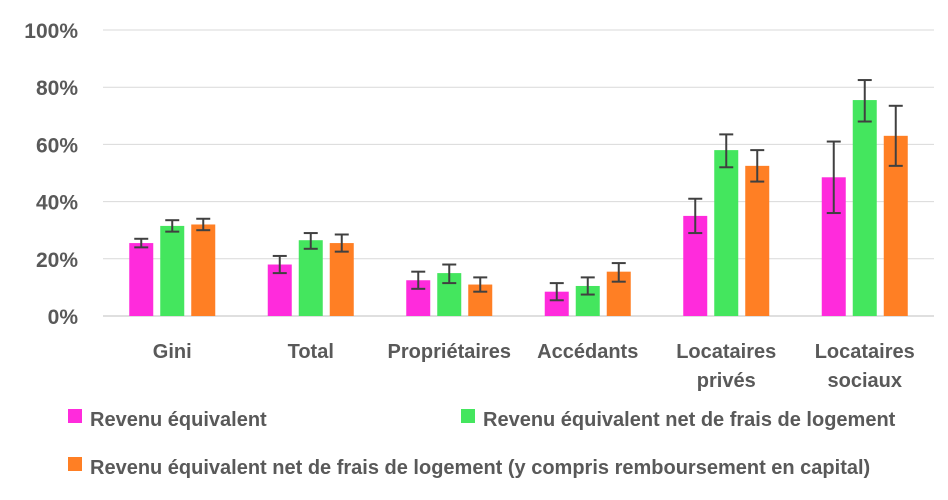 This screenshot has height=500, width=948. What do you see at coordinates (63, 317) in the screenshot?
I see `y-tick-label: 0%` at bounding box center [63, 317].